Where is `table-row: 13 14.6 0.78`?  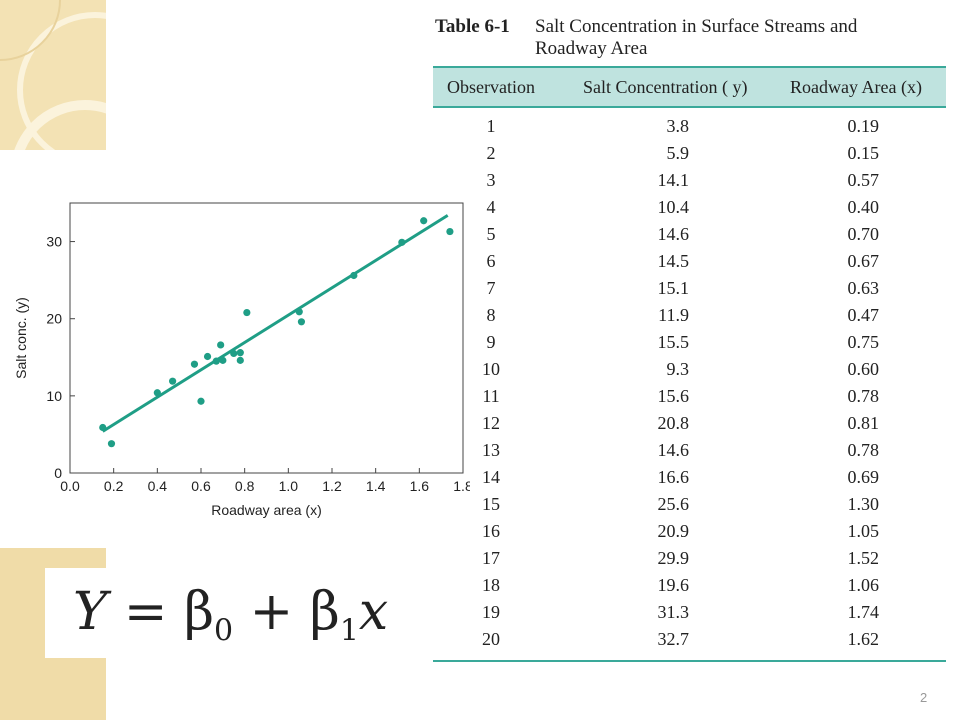
table-row: 13 14.6 0.78 is located at coordinates (689, 453).